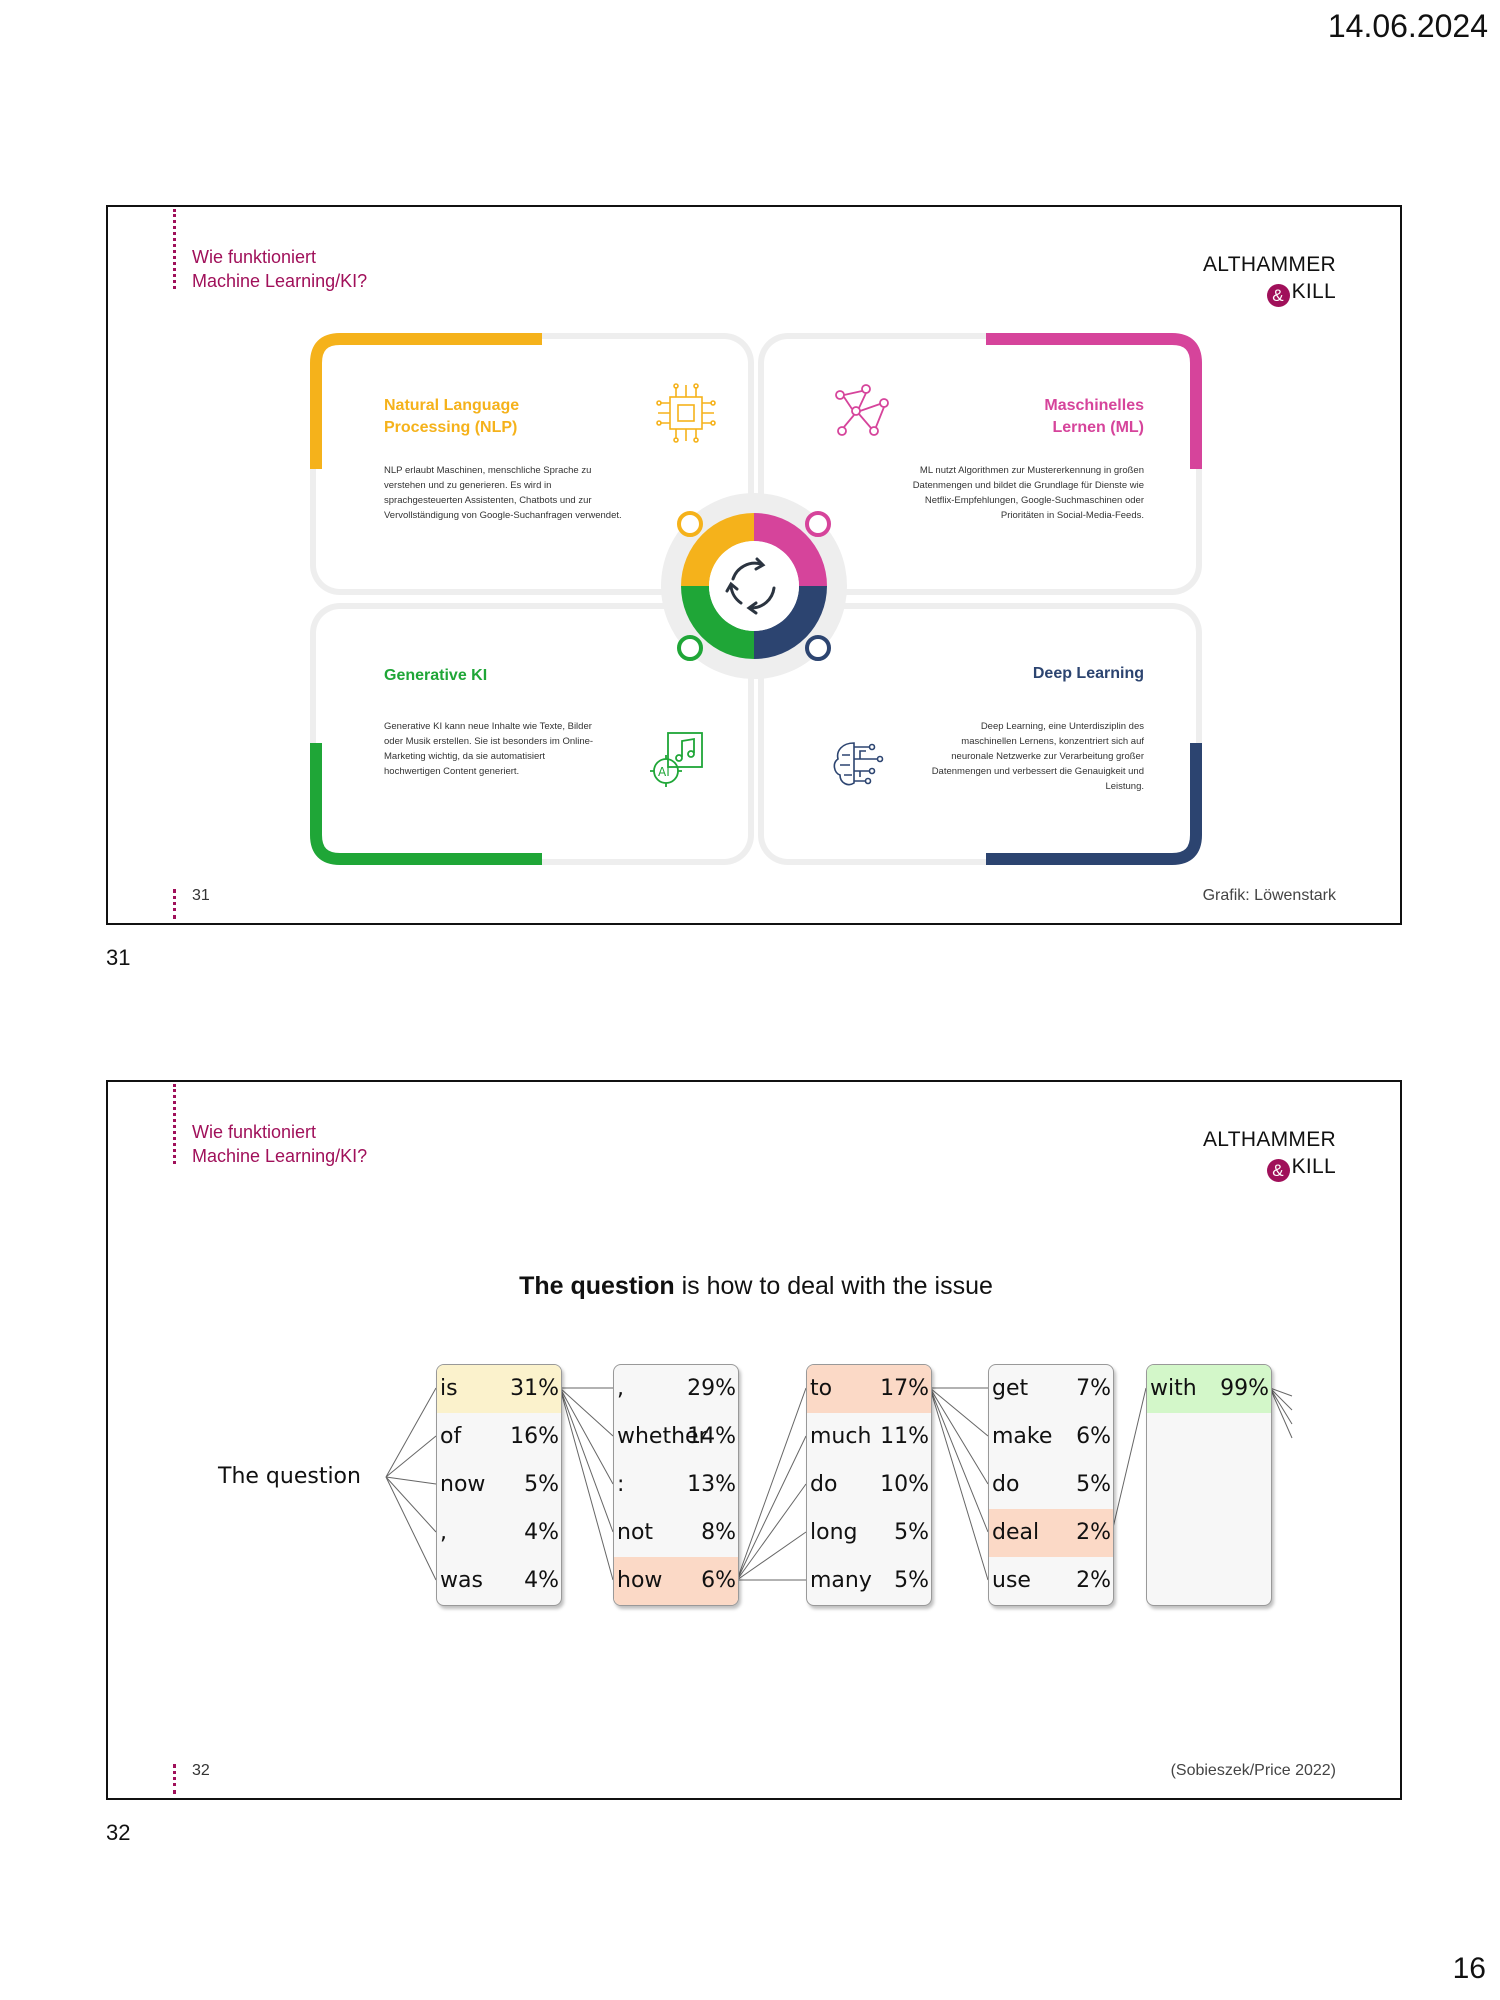 This screenshot has width=1500, height=2000. I want to click on chip-icon, so click(686, 413).